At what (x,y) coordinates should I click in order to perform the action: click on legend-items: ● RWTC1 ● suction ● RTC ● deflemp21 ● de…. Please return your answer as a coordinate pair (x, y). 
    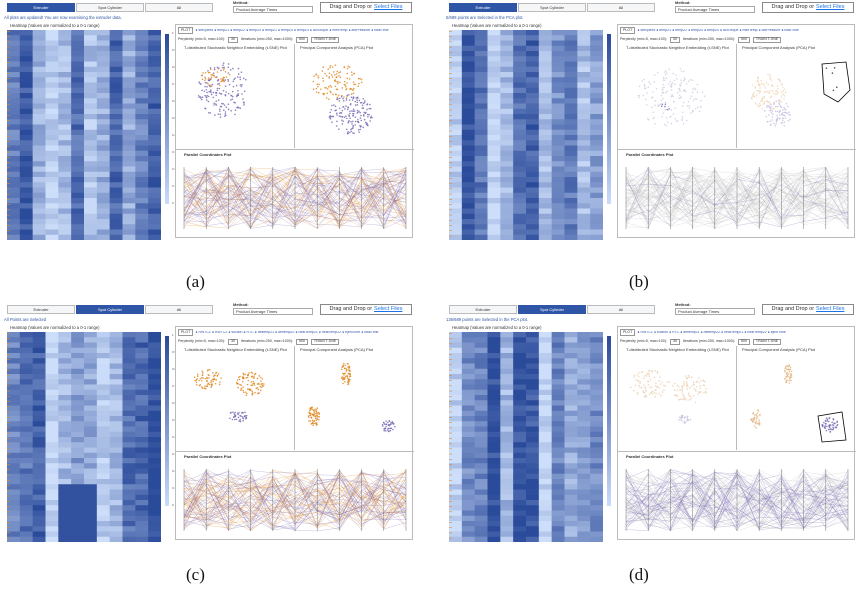
    Looking at the image, I should click on (711, 332).